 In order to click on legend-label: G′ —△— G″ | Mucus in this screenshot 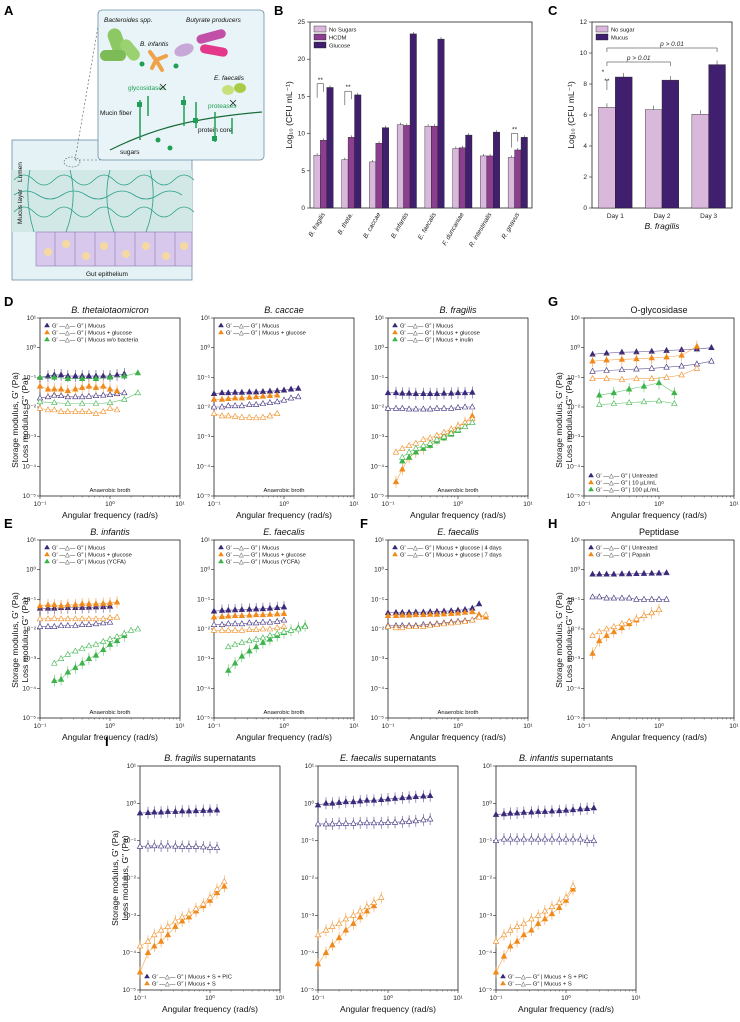, I will do `click(426, 327)`.